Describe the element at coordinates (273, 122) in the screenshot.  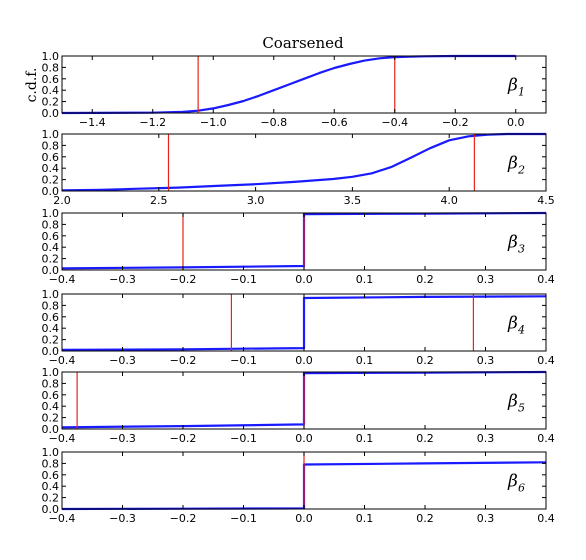
I see `x-tick-label: −0.8` at that location.